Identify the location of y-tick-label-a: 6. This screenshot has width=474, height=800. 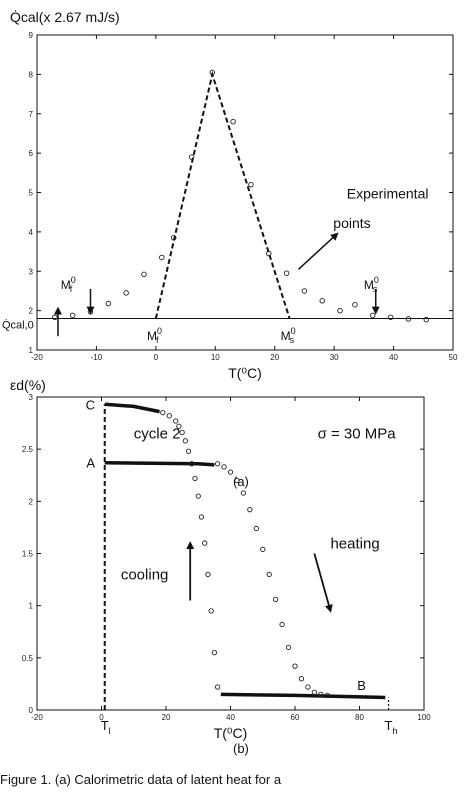
(31, 153).